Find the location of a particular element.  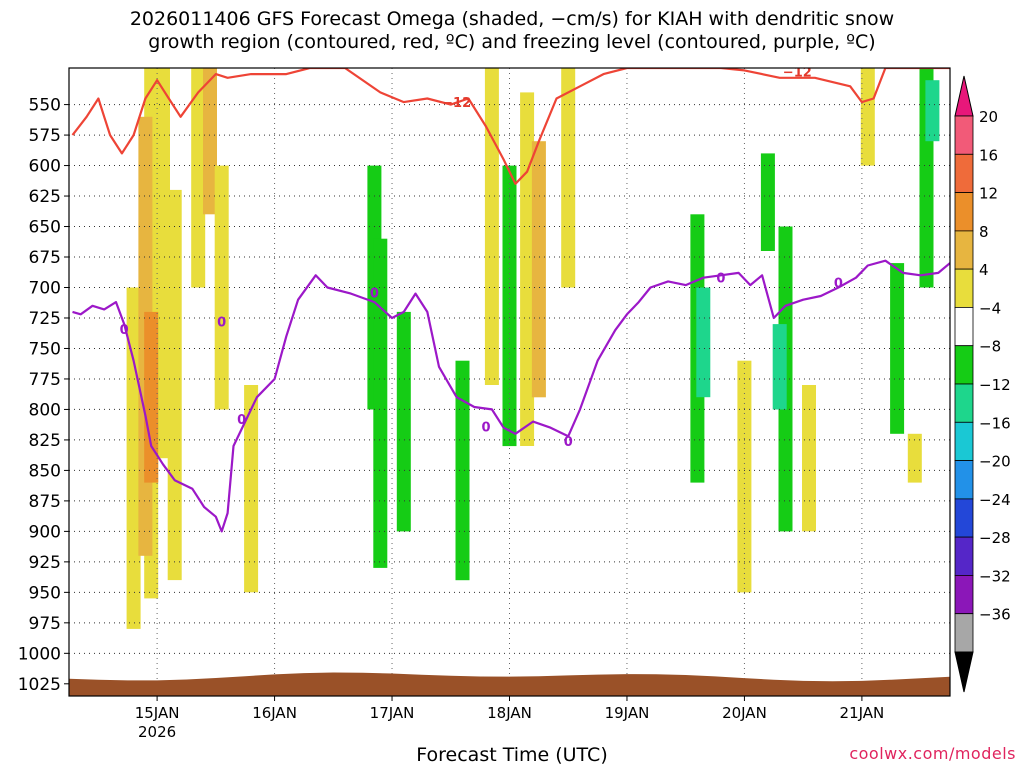

y-tick-label-750: 750 is located at coordinates (45, 349).